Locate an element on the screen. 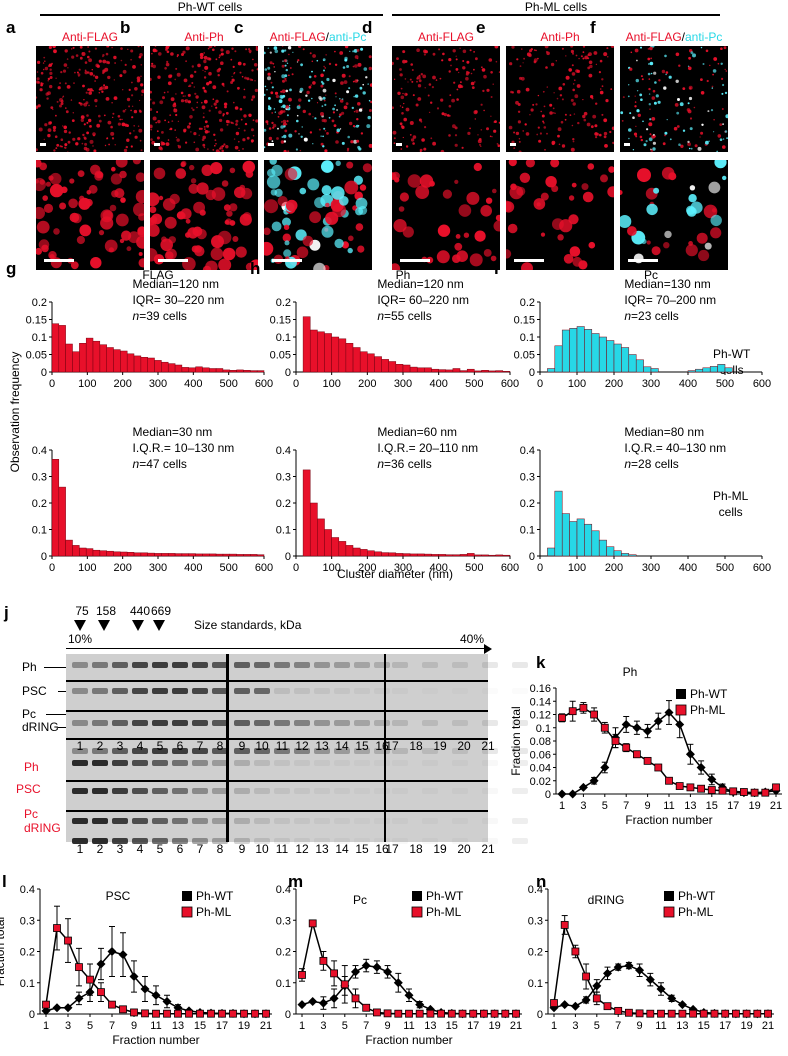 Image resolution: width=788 pixels, height=1056 pixels. y-tick-label: 0 is located at coordinates (548, 795).